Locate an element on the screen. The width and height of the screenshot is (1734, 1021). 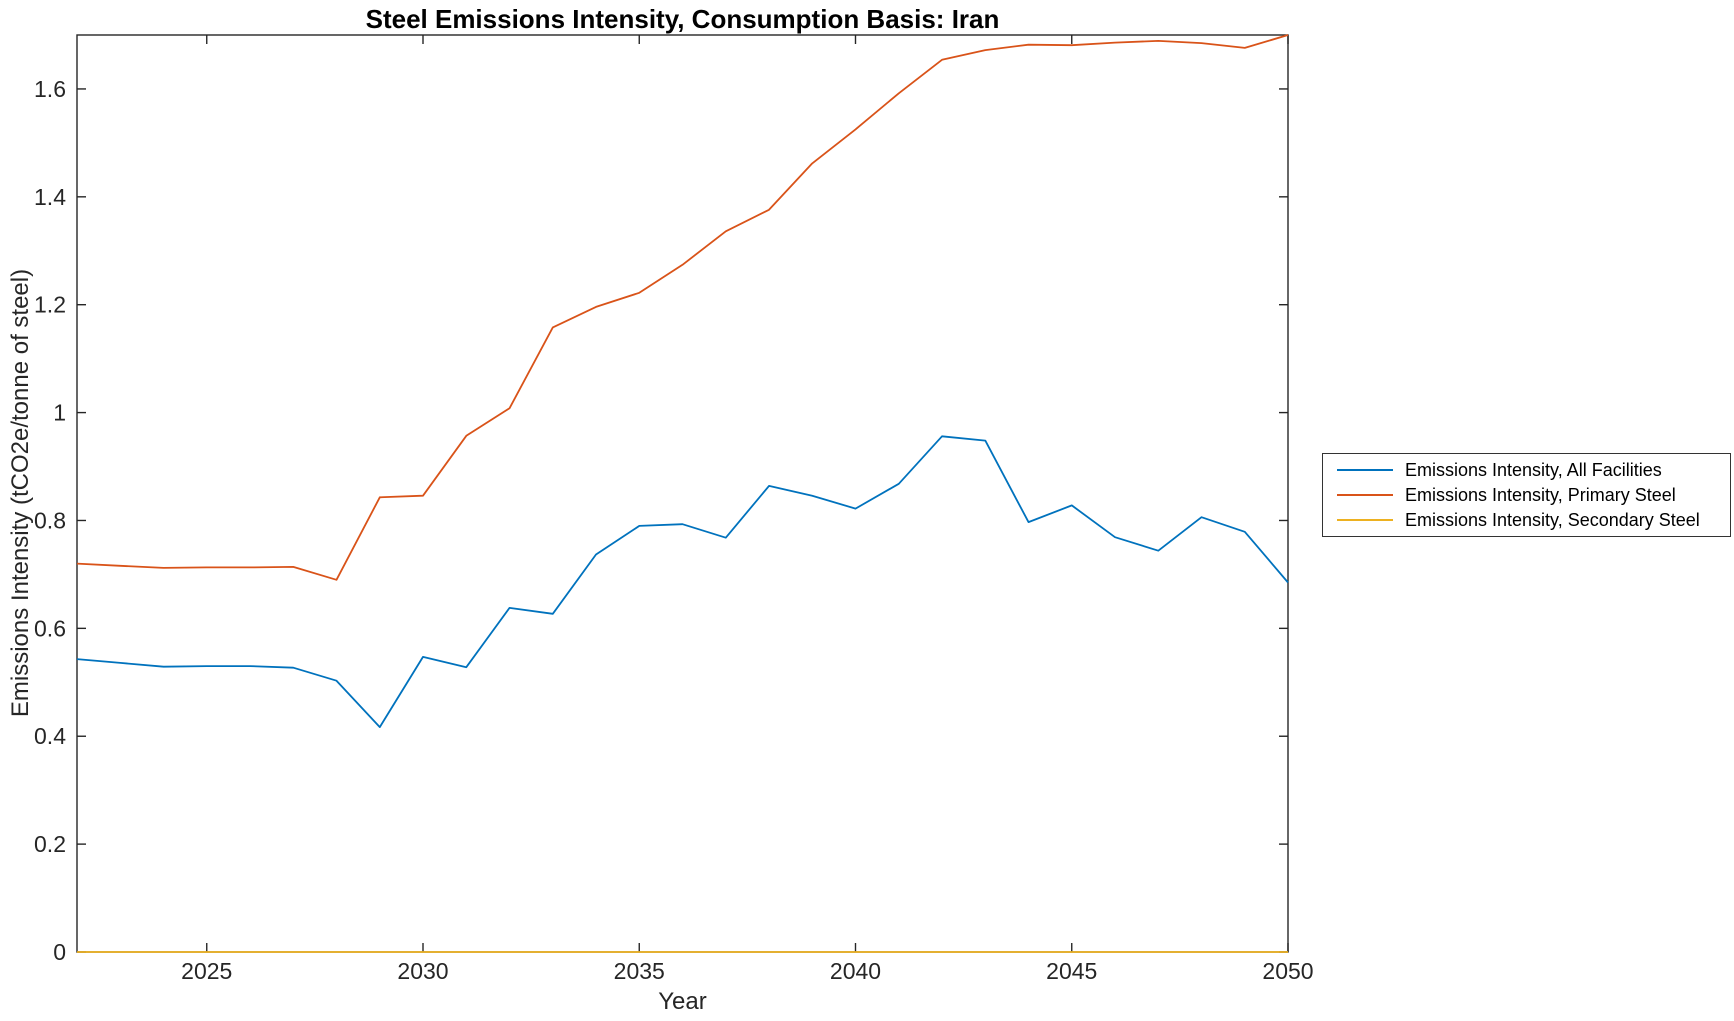
x-tick-label: 2030 is located at coordinates (422, 971).